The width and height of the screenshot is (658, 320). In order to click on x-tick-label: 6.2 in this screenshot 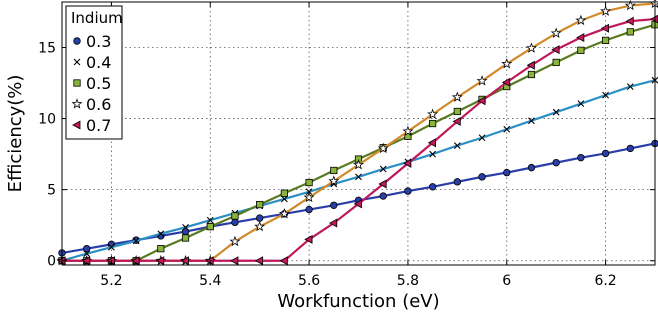, I will do `click(605, 281)`.